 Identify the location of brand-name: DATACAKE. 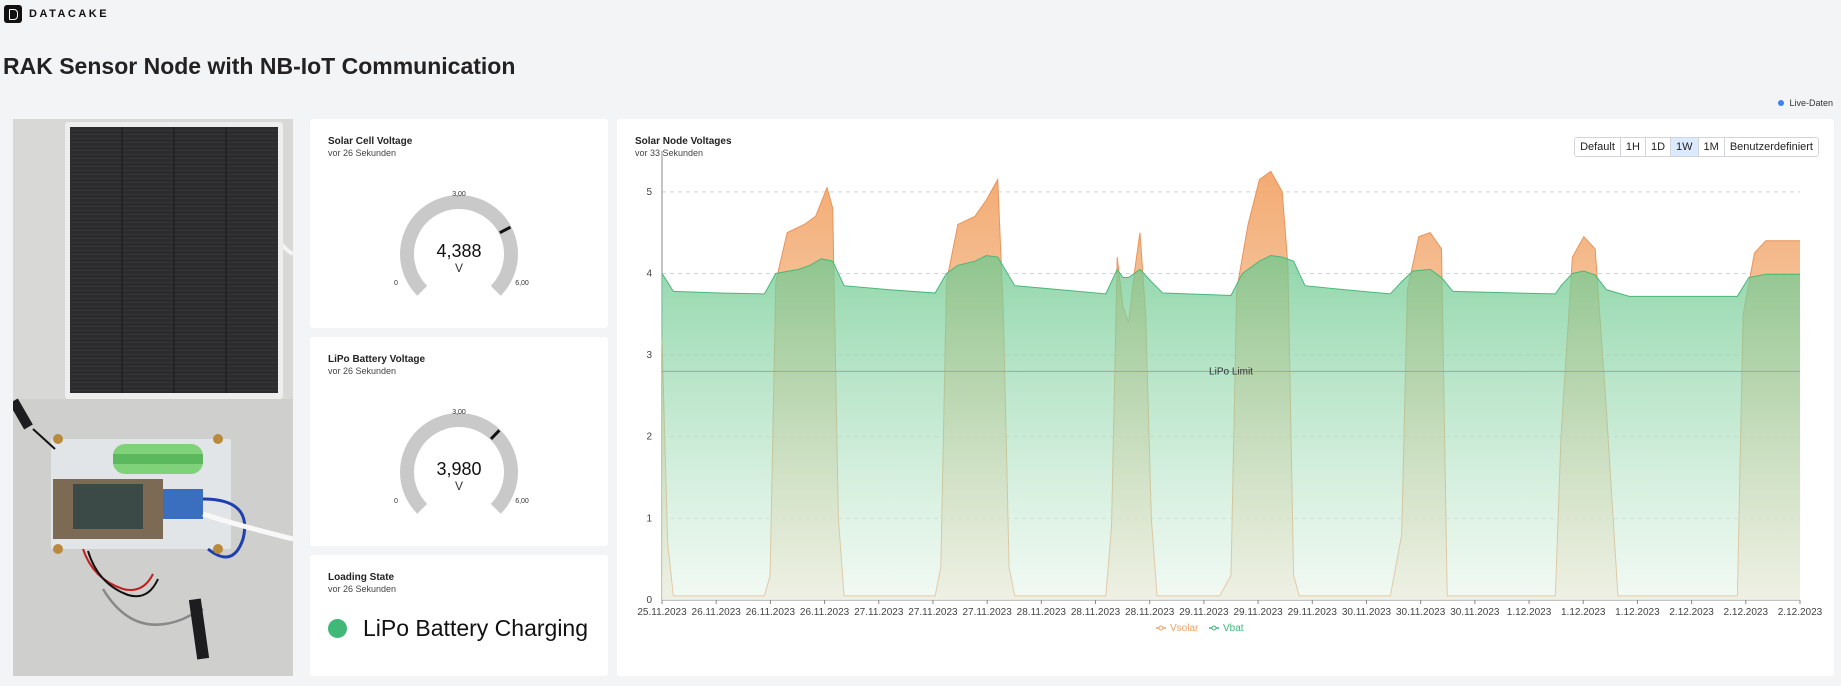
(69, 14).